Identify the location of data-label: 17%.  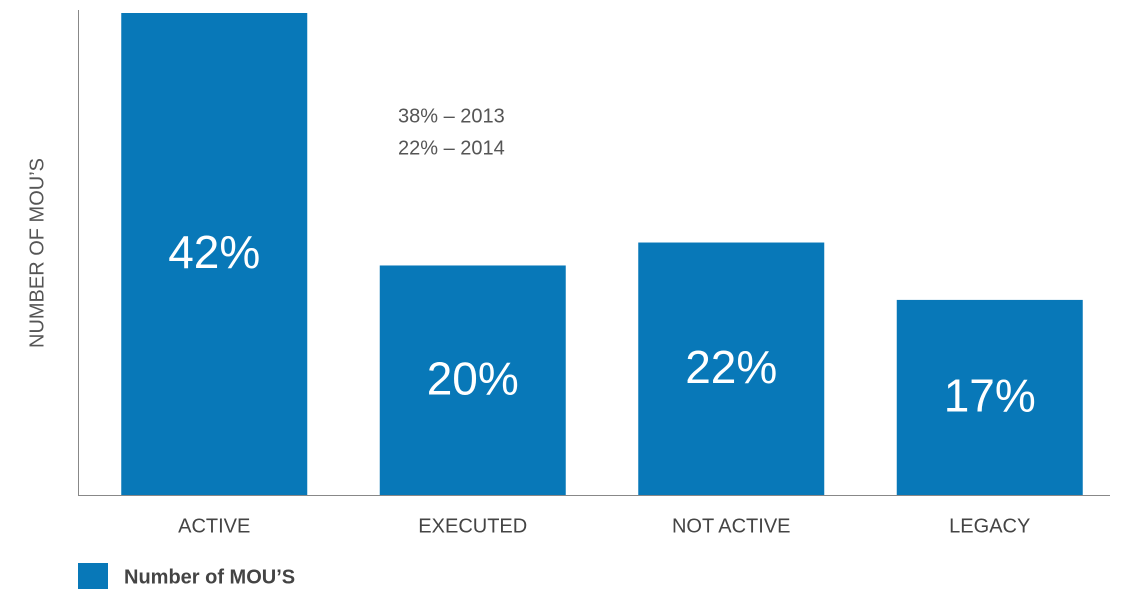
(990, 396).